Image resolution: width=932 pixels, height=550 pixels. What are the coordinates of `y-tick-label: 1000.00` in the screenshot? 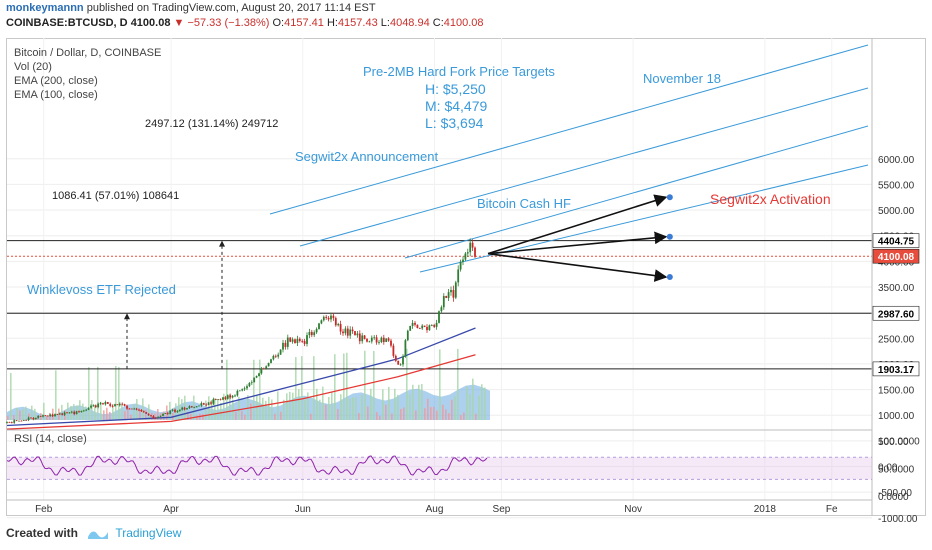 It's located at (896, 416).